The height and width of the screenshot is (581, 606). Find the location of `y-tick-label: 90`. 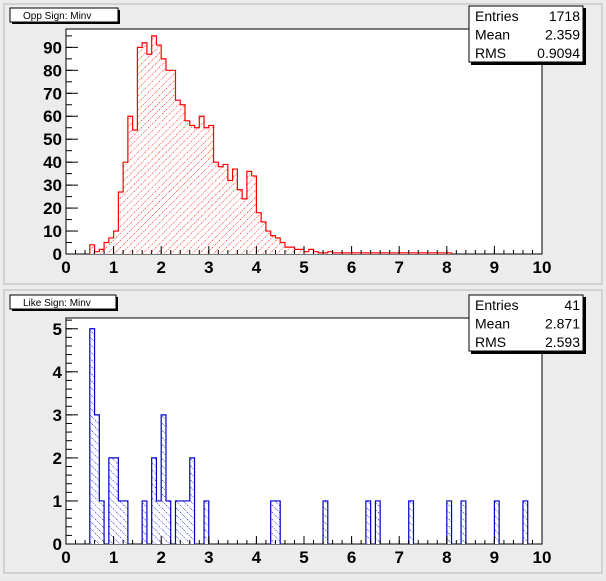

y-tick-label: 90 is located at coordinates (52, 47).